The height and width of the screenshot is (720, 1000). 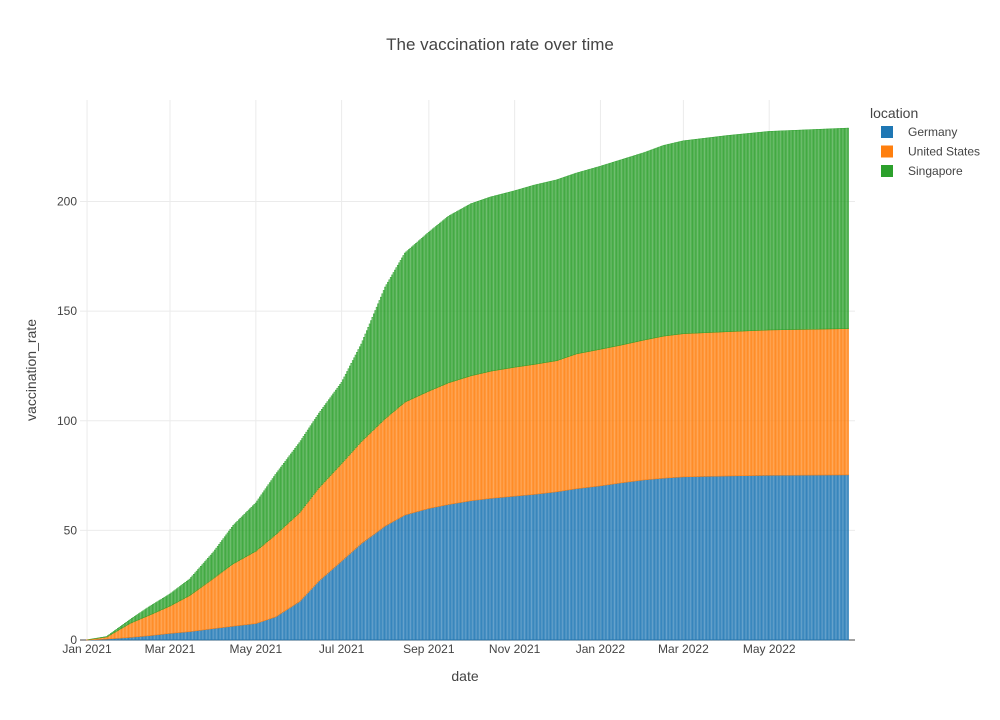 What do you see at coordinates (342, 649) in the screenshot?
I see `x-tick-label: Jul 2021` at bounding box center [342, 649].